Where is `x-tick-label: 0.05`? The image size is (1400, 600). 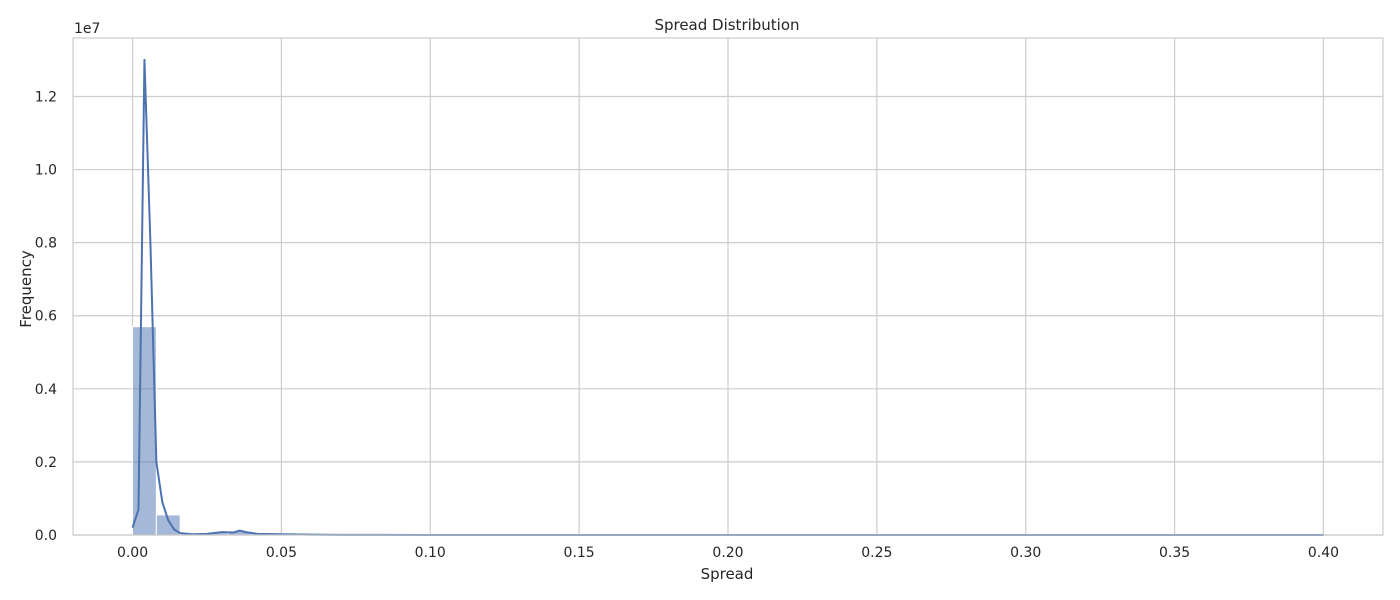 x-tick-label: 0.05 is located at coordinates (281, 553).